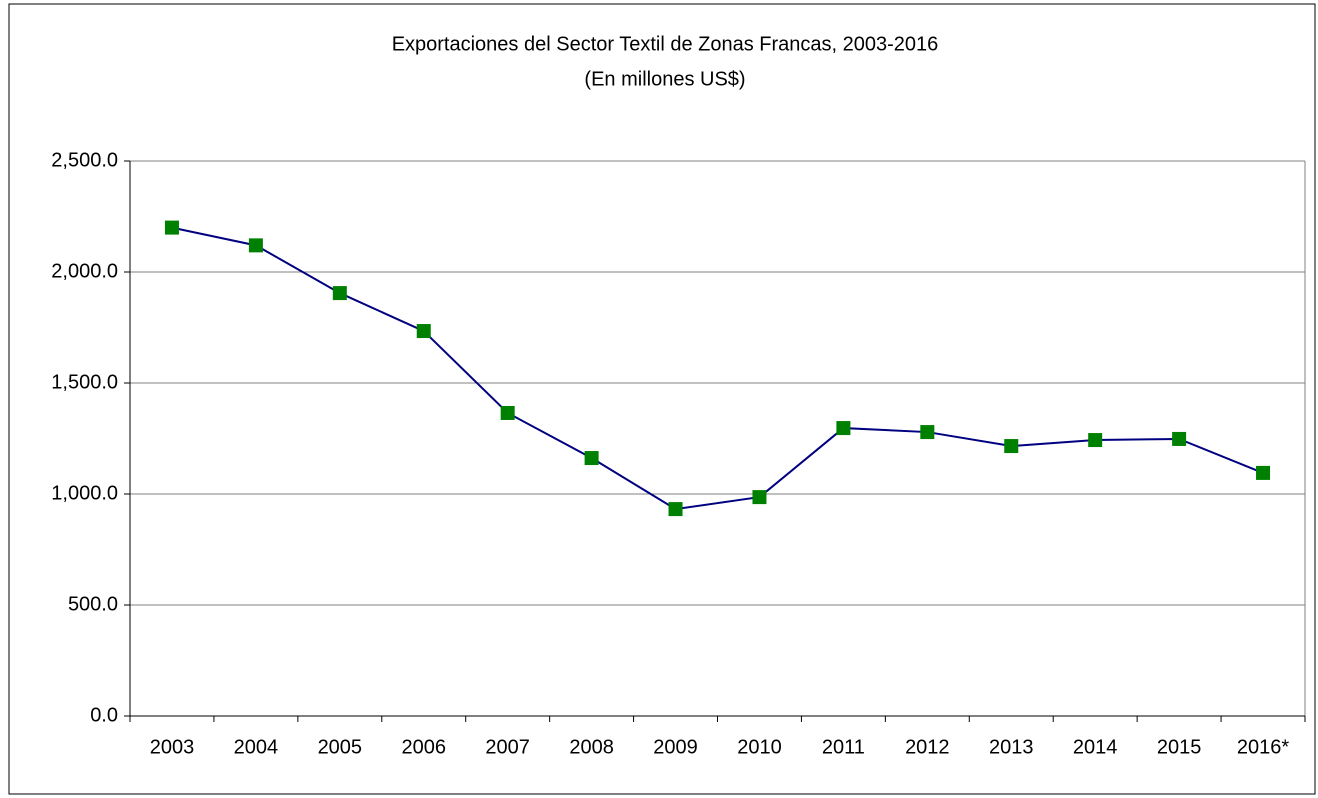 This screenshot has height=798, width=1318. What do you see at coordinates (591, 747) in the screenshot?
I see `x-tick-label: 2008` at bounding box center [591, 747].